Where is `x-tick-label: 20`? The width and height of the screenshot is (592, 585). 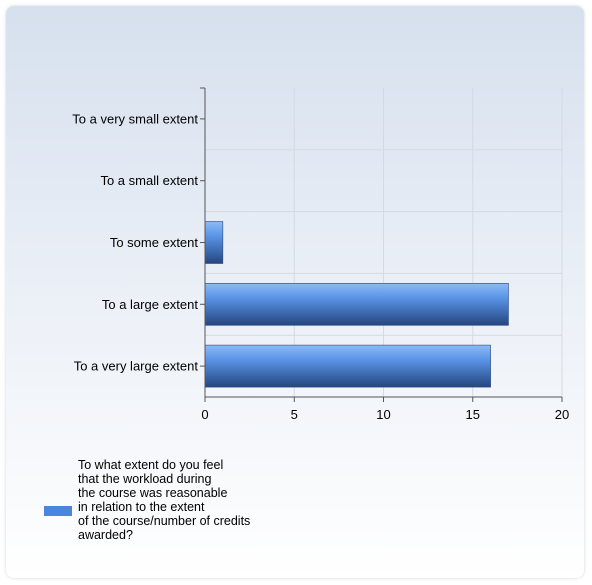 x-tick-label: 20 is located at coordinates (562, 414).